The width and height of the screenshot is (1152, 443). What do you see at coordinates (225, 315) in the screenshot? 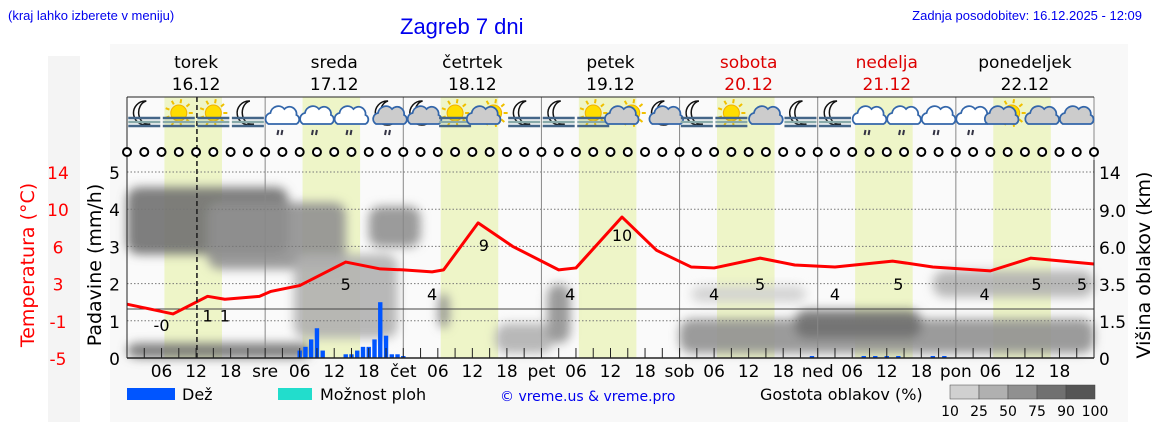
I see `temperature-label: 1` at bounding box center [225, 315].